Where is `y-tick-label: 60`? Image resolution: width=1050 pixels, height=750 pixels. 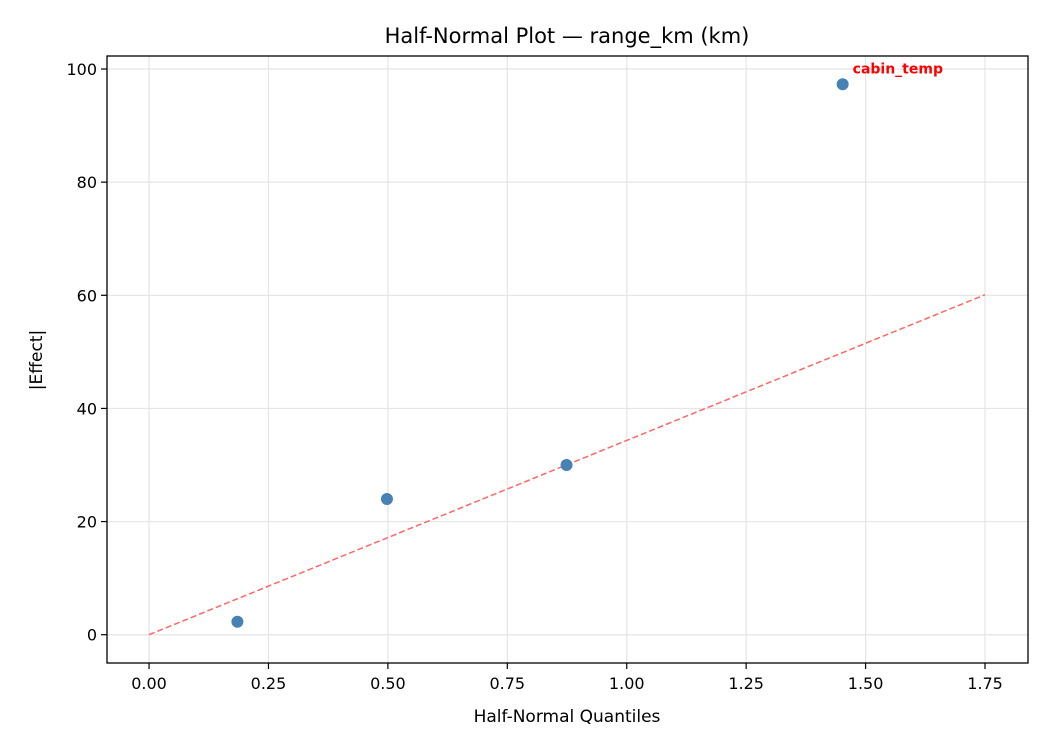 y-tick-label: 60 is located at coordinates (87, 295).